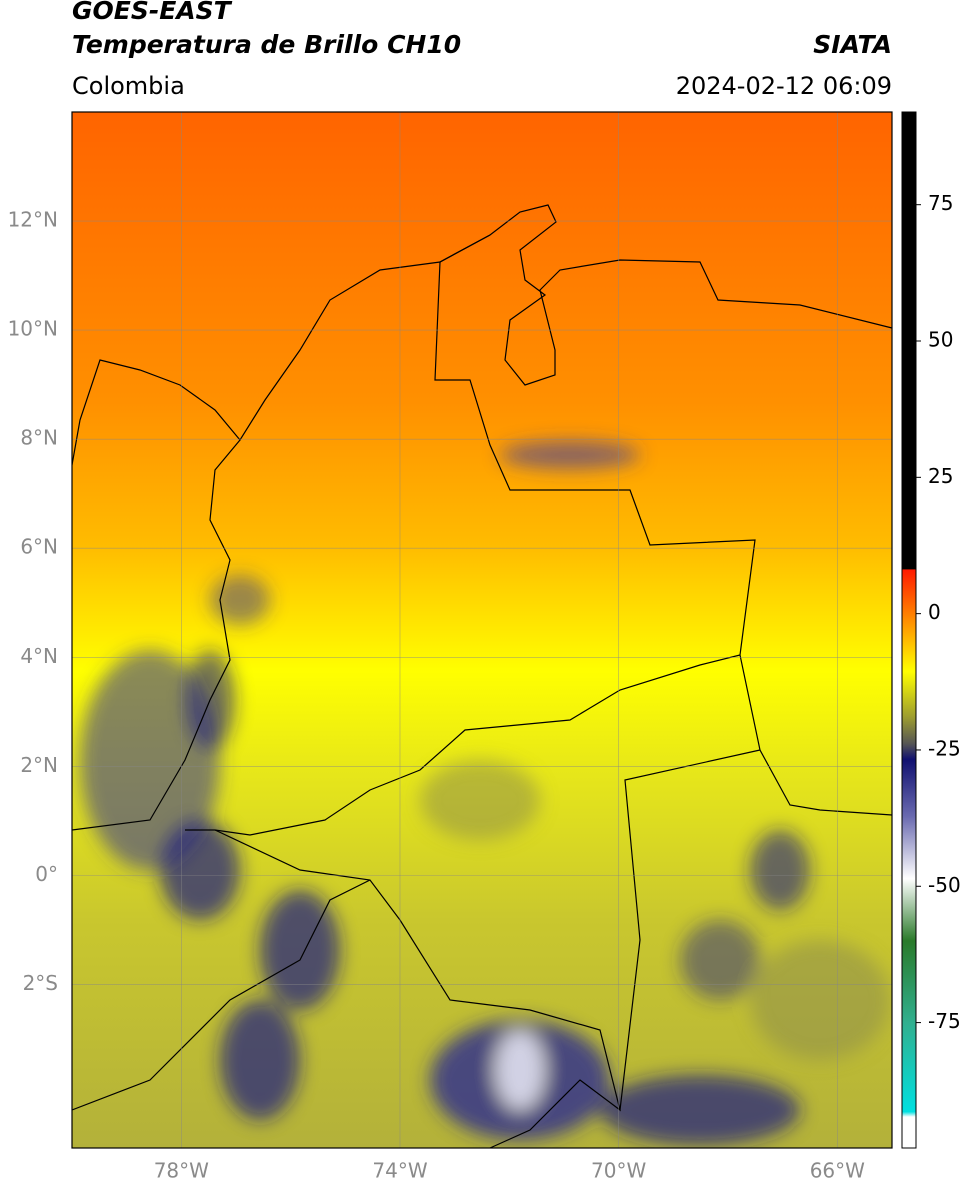  I want to click on y-tick-label: 0°, so click(46, 874).